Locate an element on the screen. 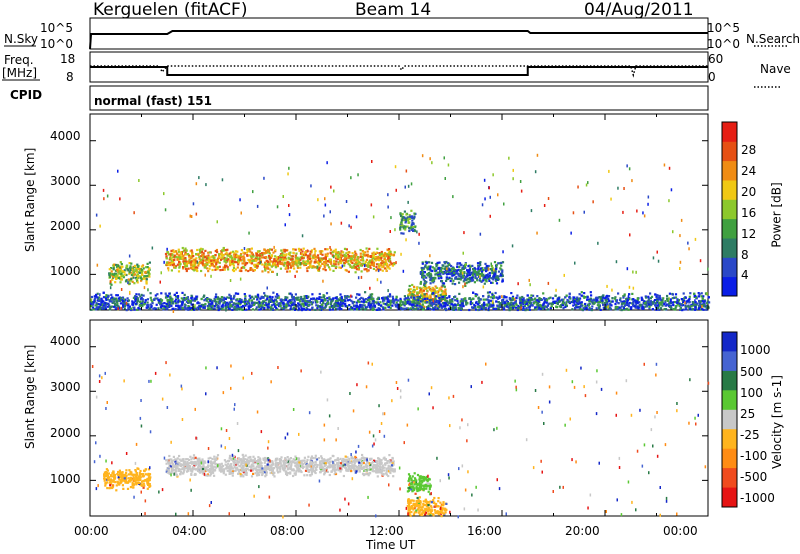  velocity-colorbar is located at coordinates (729, 420).